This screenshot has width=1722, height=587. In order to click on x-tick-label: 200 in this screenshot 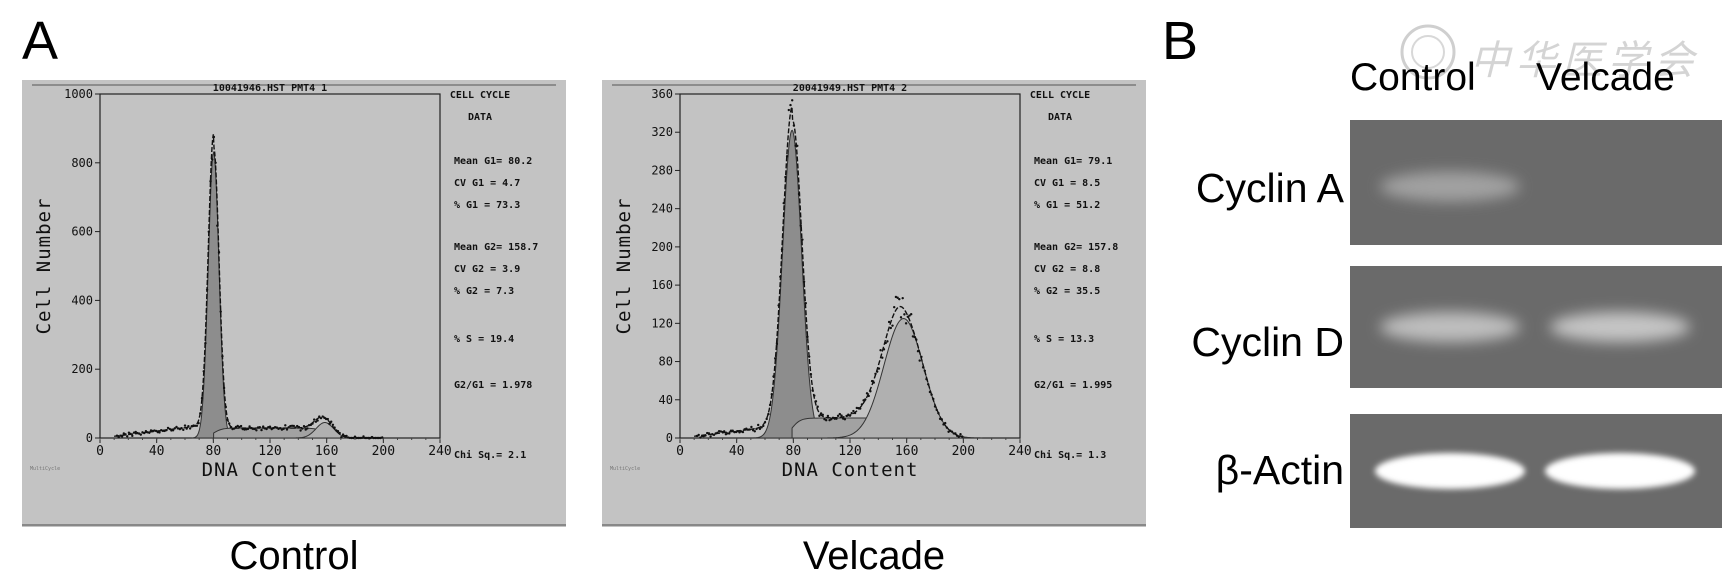, I will do `click(963, 451)`.